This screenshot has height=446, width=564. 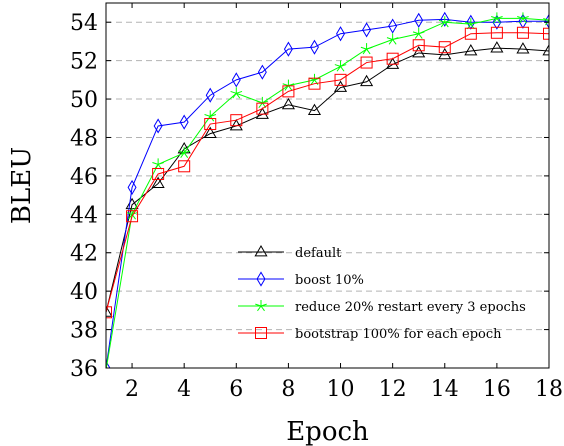 What do you see at coordinates (329, 280) in the screenshot?
I see `legend-label: boost 10%` at bounding box center [329, 280].